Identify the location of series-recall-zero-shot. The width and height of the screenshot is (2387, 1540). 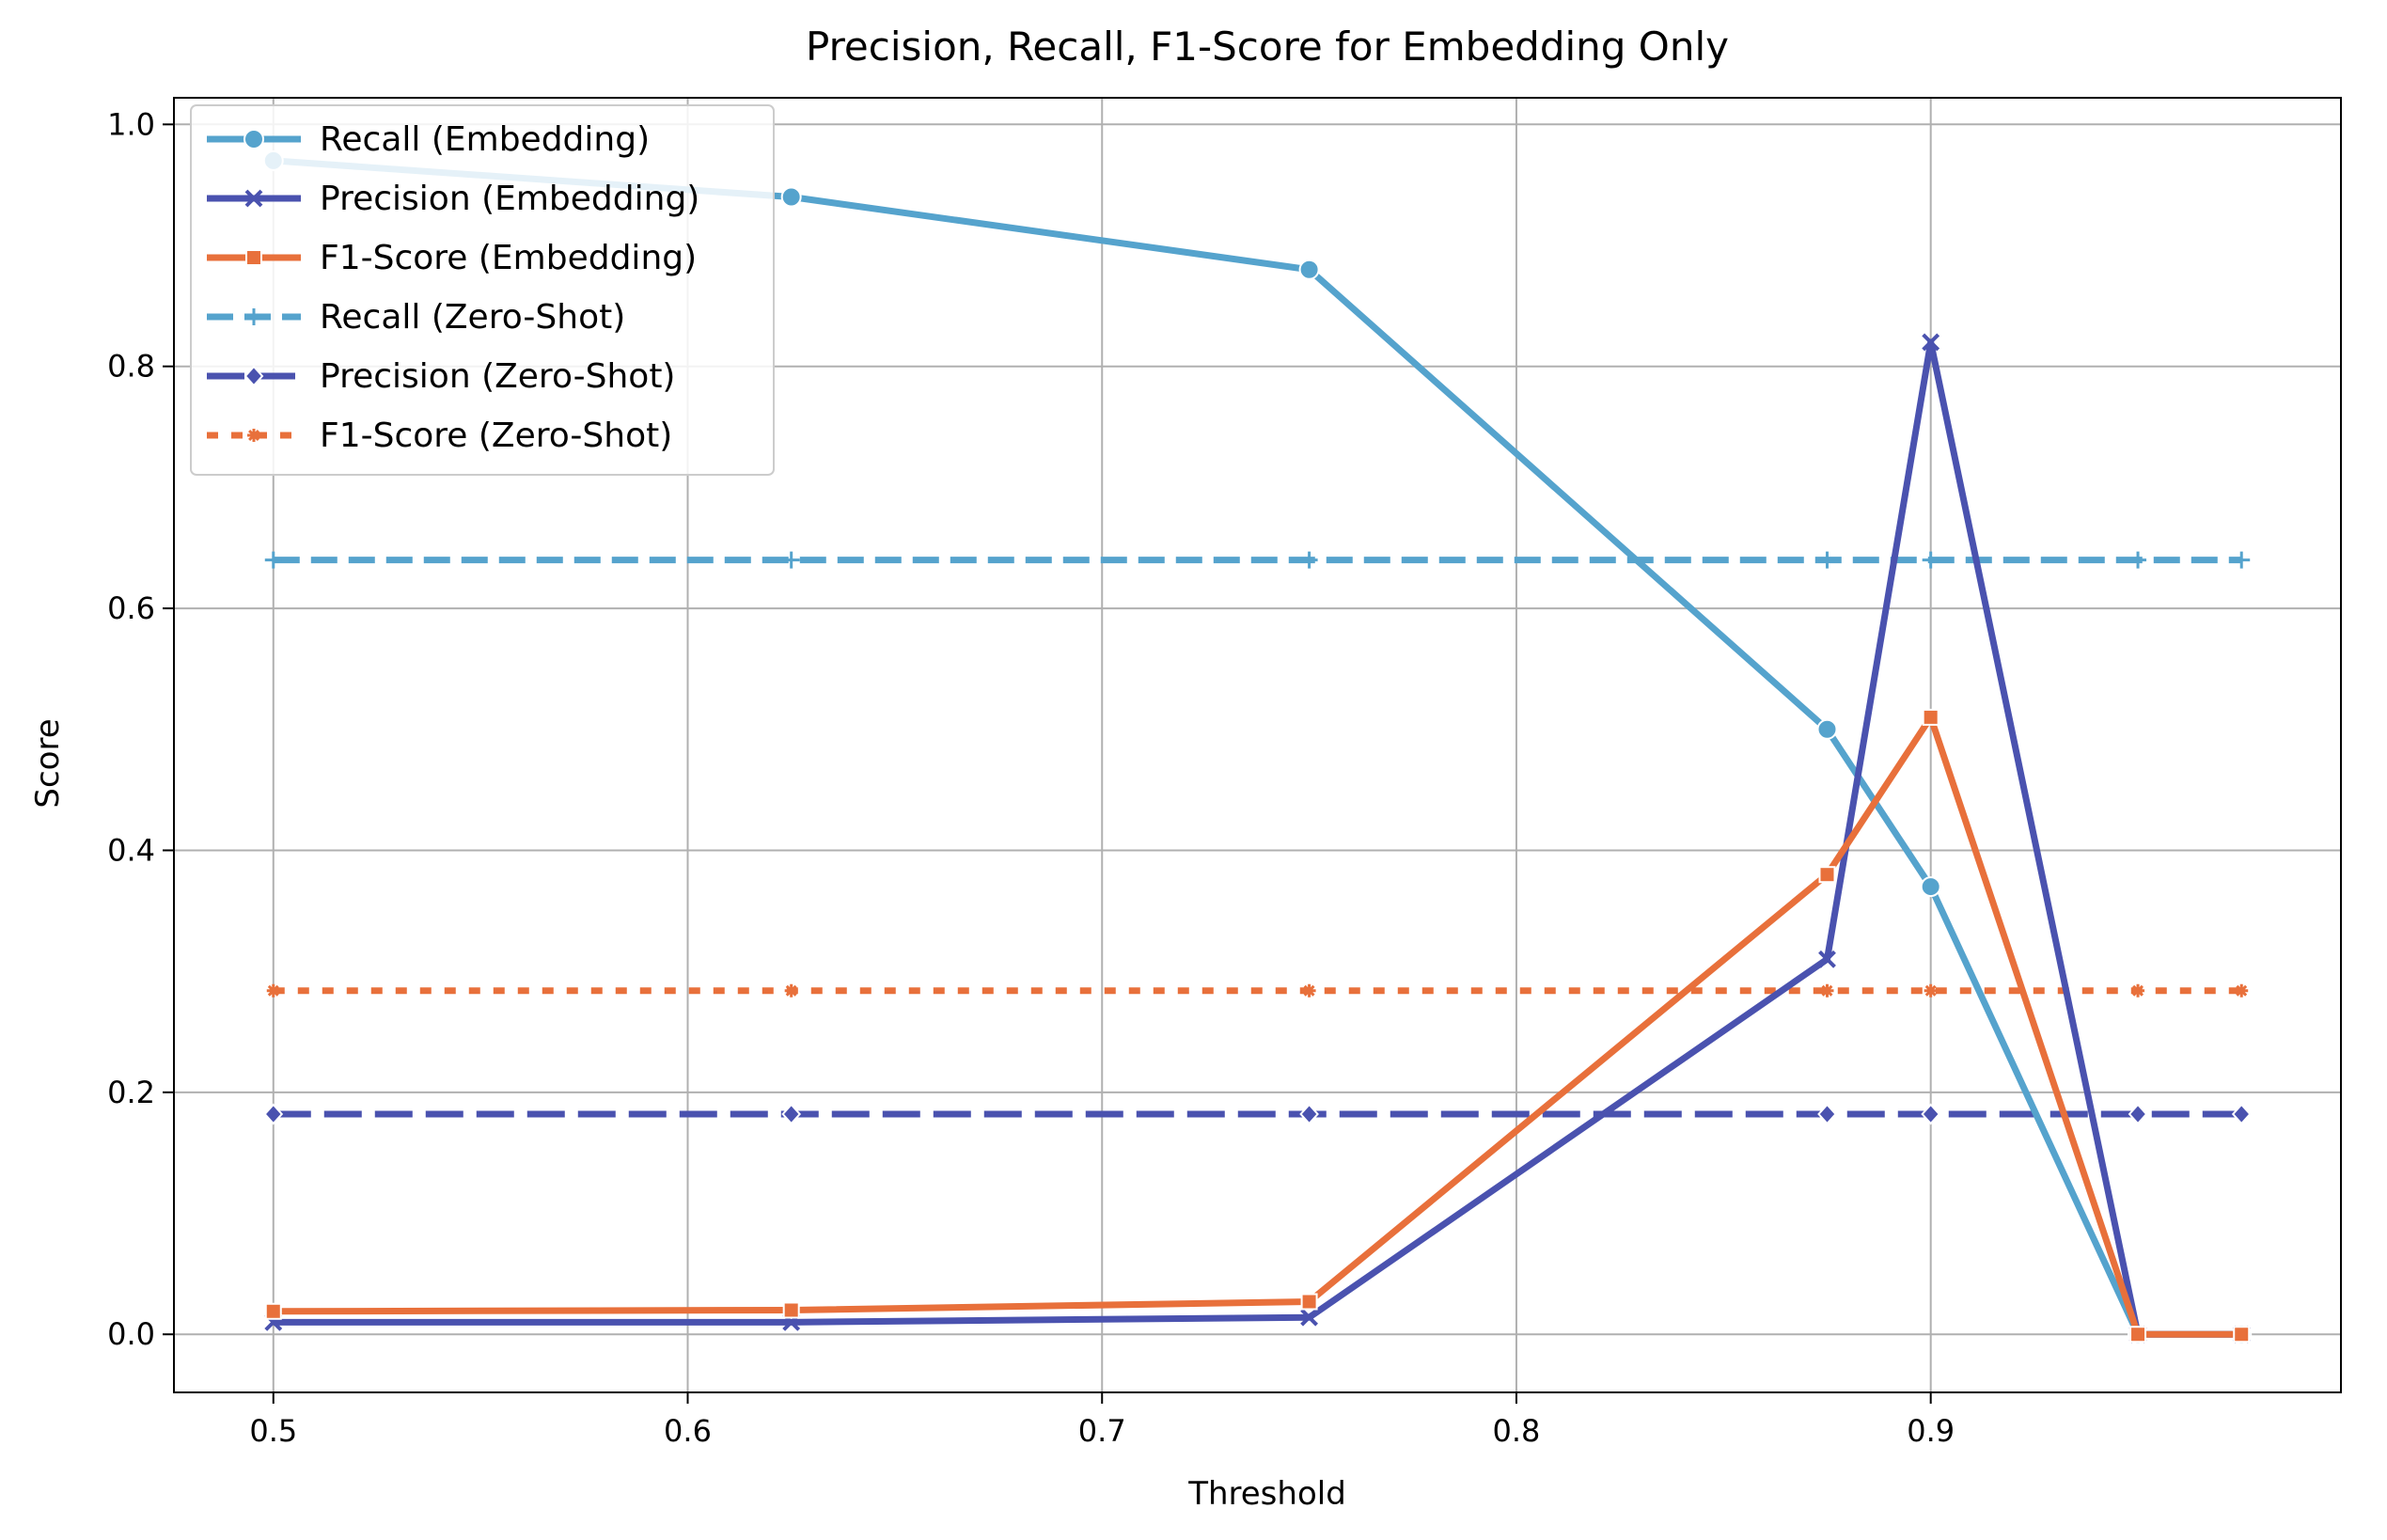
(1257, 560).